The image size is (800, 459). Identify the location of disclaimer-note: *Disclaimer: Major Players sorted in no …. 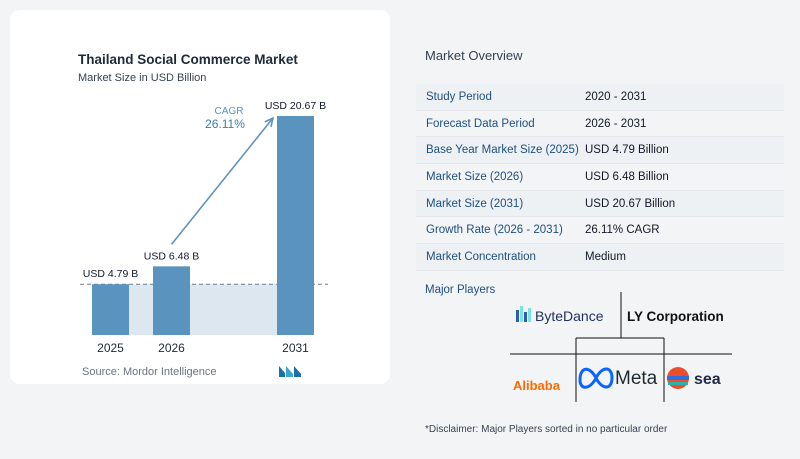
(546, 429).